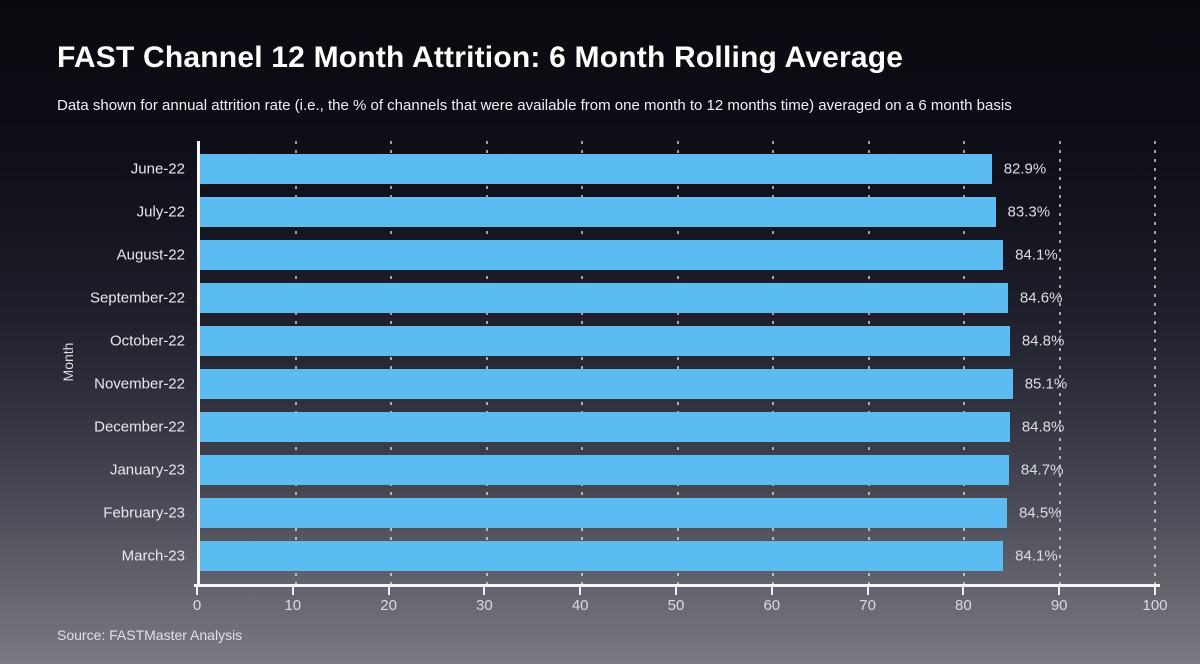  I want to click on x-tick-label: 60, so click(772, 605).